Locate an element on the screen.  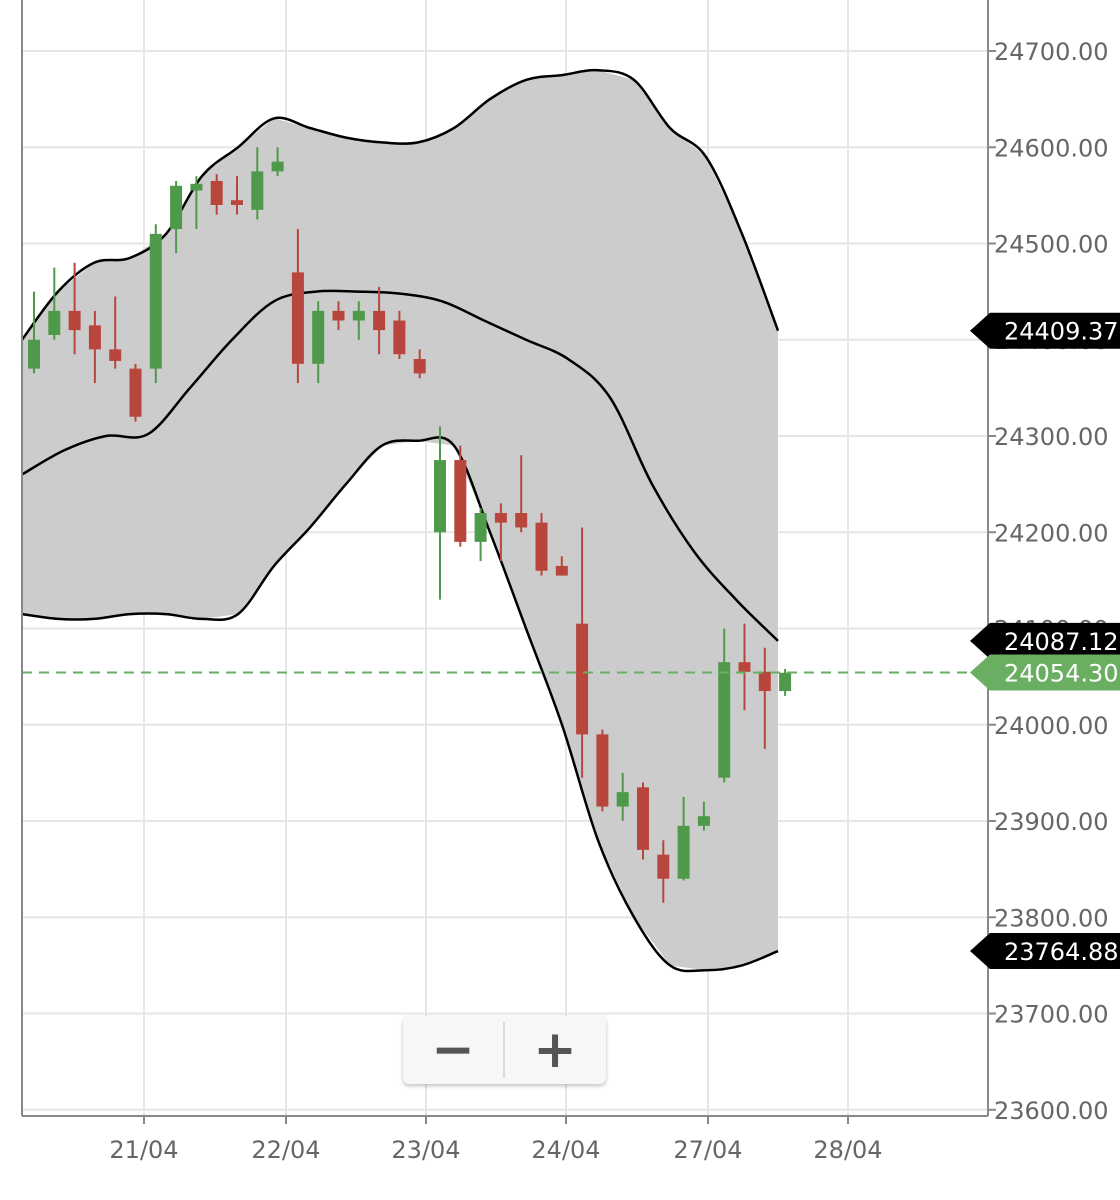
y-tick-label: 23800.00 is located at coordinates (1051, 918).